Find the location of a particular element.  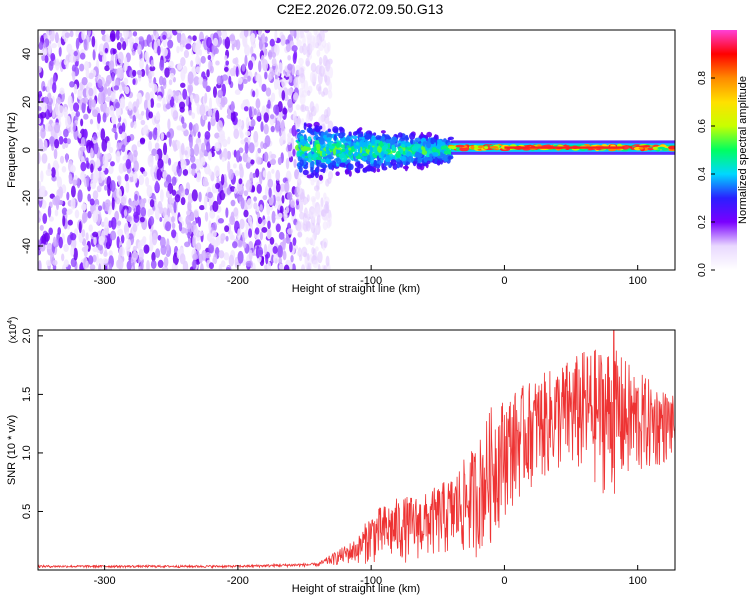

snr-y-tick-label: 1.0 is located at coordinates (27, 452).